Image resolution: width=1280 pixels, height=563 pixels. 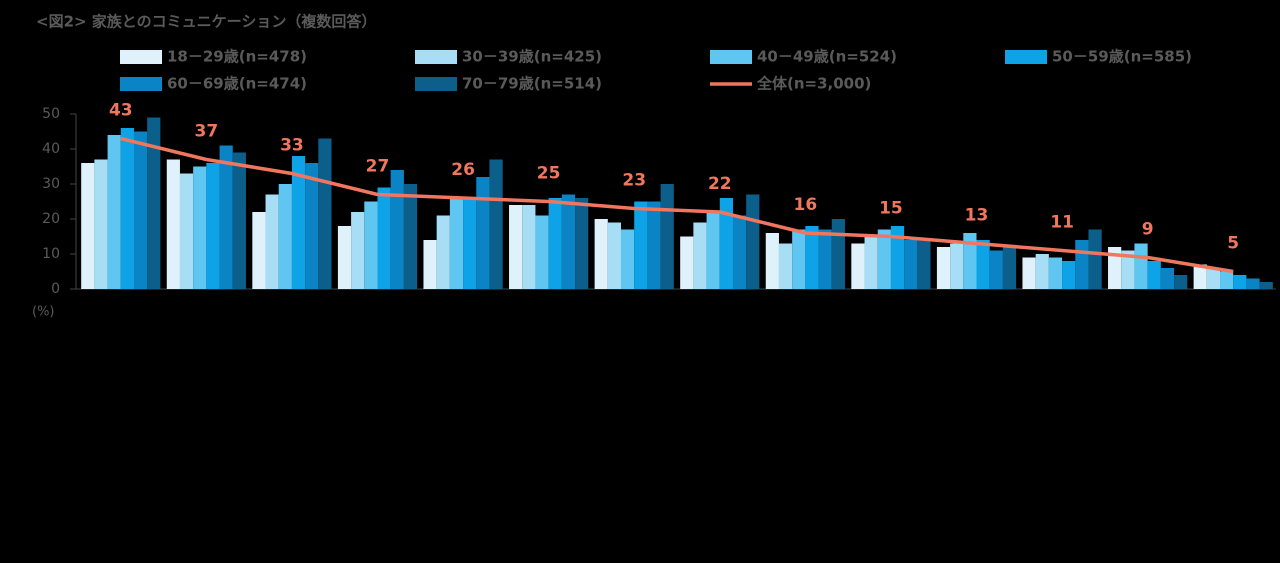 What do you see at coordinates (43, 312) in the screenshot?
I see `y-unit: (%)` at bounding box center [43, 312].